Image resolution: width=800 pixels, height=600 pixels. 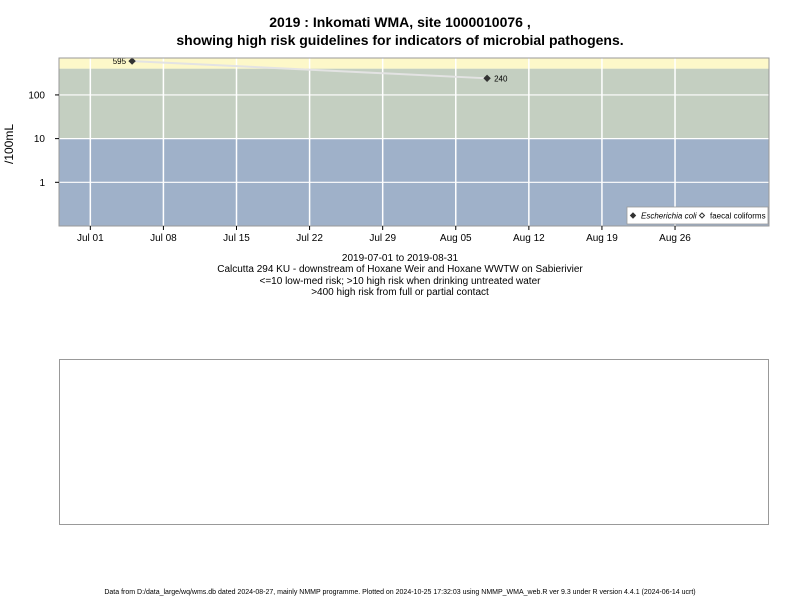 I want to click on chart-title-line-1: 2019 : Inkomati WMA, site 1000010076 ,, so click(x=400, y=22).